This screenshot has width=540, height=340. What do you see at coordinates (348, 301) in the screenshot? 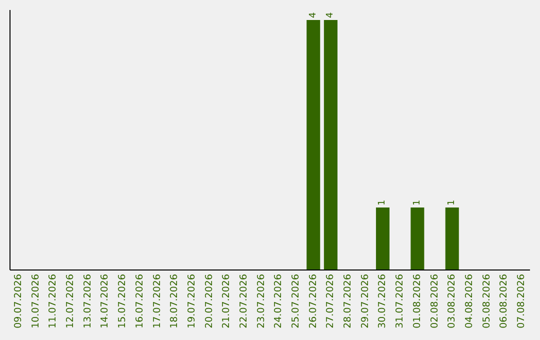
I see `x-tick-label: 28.07.2026` at bounding box center [348, 301].